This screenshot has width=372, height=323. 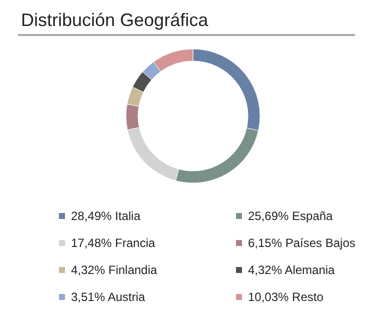 I want to click on legend-label: 3,51% Austria, so click(x=108, y=297).